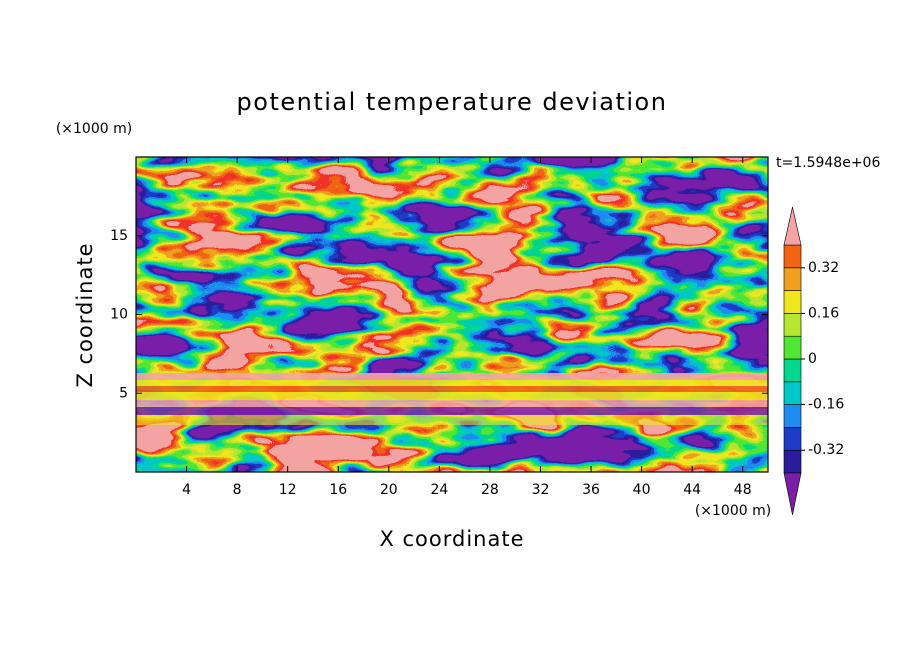  Describe the element at coordinates (288, 490) in the screenshot. I see `x-tick-label: 12` at that location.